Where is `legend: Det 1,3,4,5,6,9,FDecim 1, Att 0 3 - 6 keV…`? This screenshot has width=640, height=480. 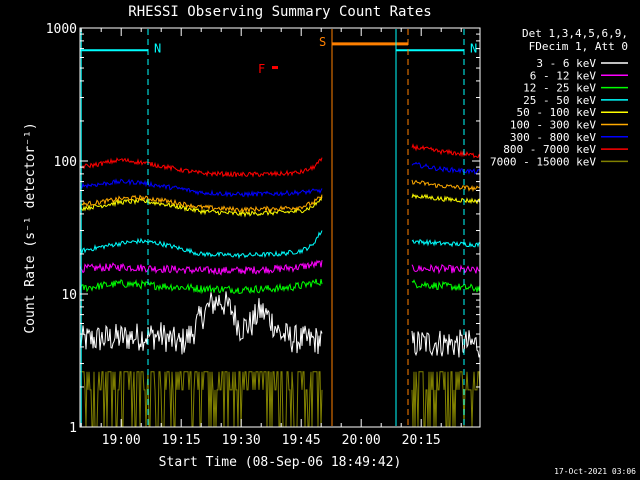
legend: Det 1,3,4,5,6,9,FDecim 1, Att 0 3 - 6 keV… is located at coordinates (559, 97).